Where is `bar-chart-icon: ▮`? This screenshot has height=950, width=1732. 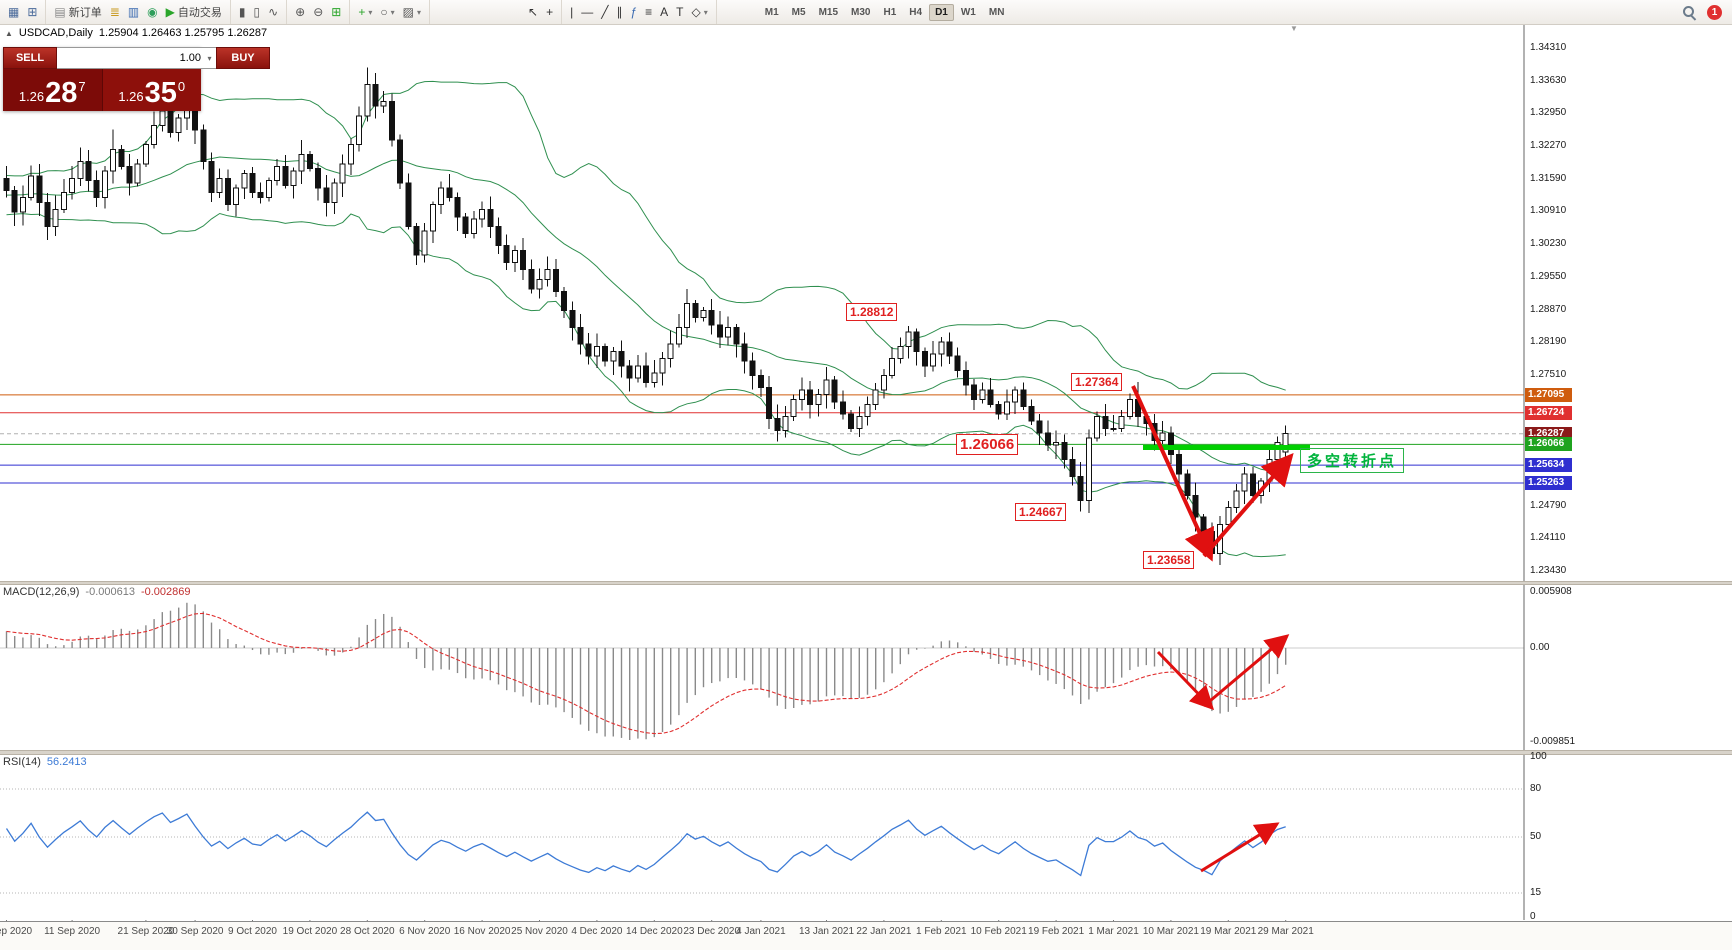
bar-chart-icon: ▮ is located at coordinates (242, 12).